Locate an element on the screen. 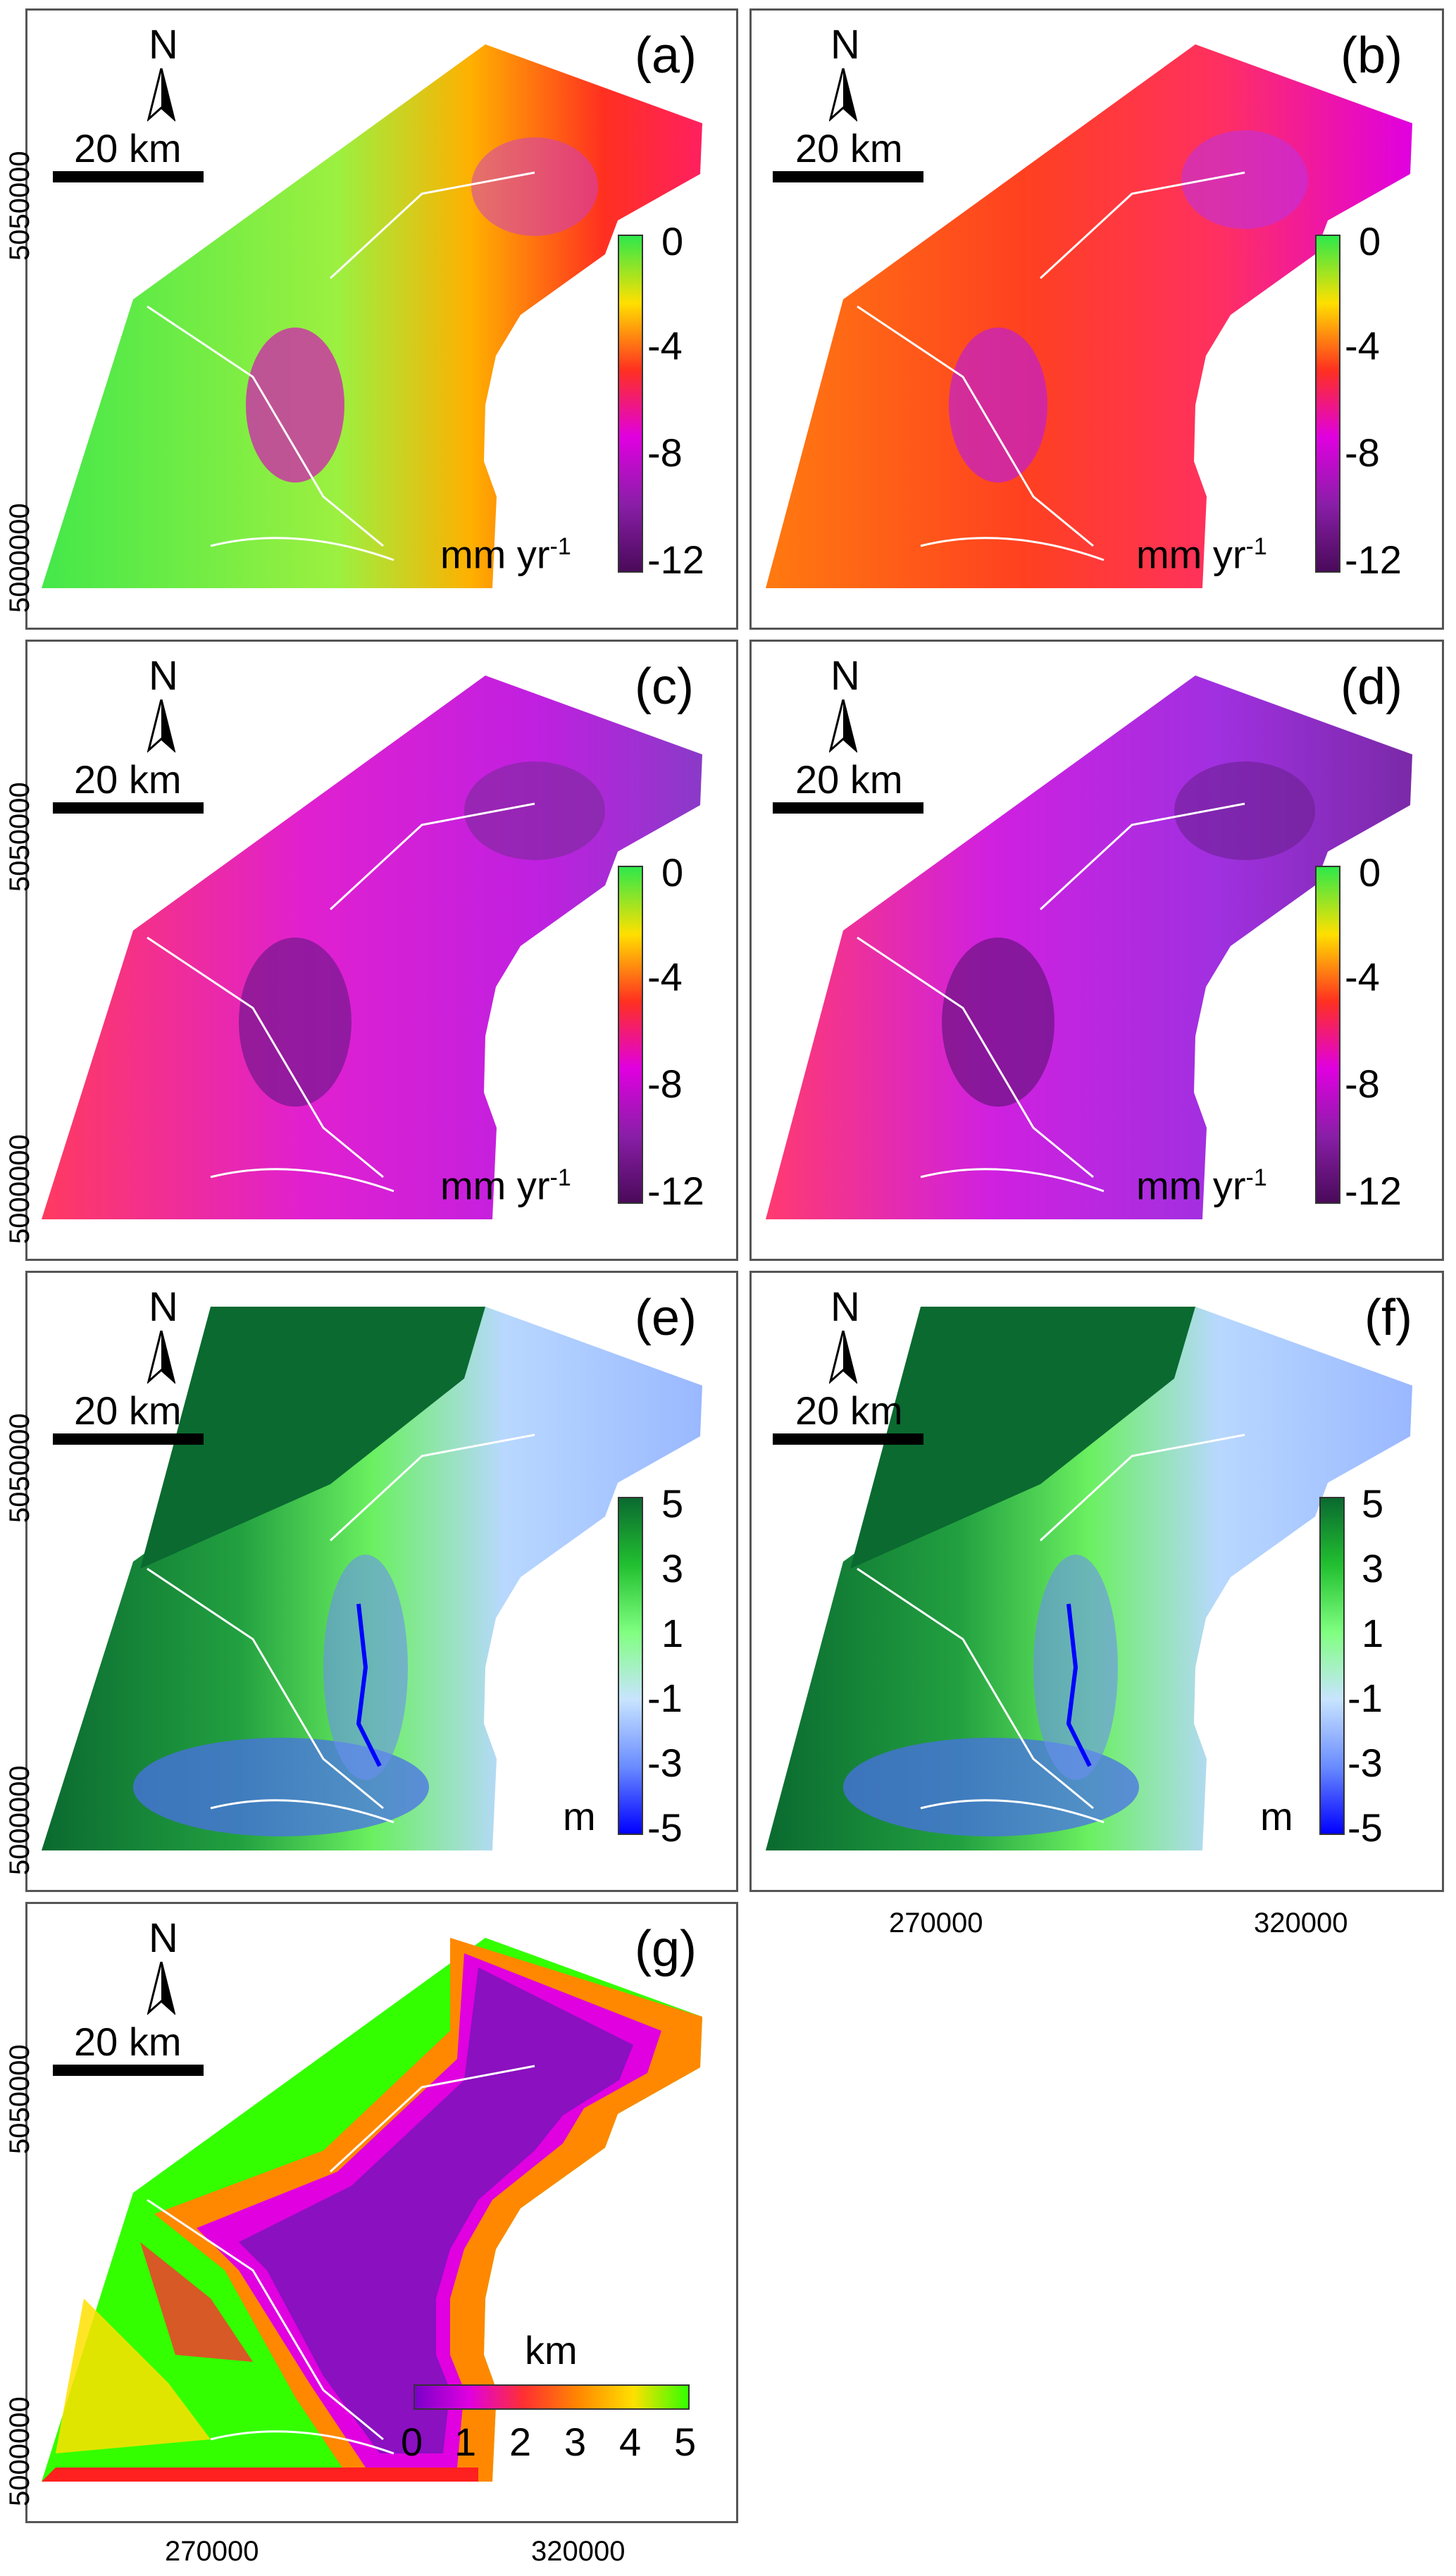 The image size is (1456, 2576). panel-a: N 20 km (a) 0 -4 -8 -12 mm yr-1 is located at coordinates (381, 319).